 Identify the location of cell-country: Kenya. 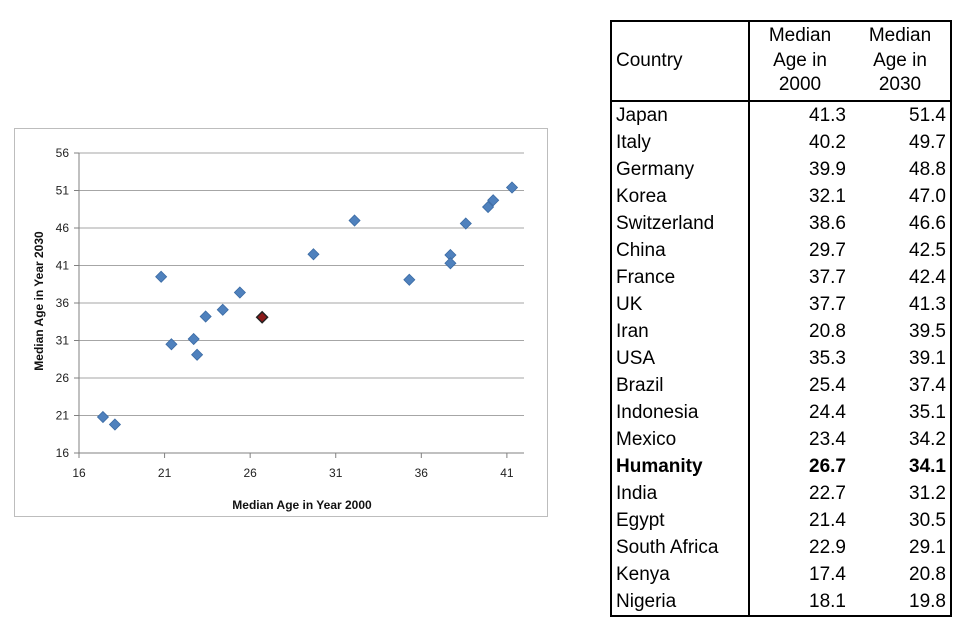
(680, 574).